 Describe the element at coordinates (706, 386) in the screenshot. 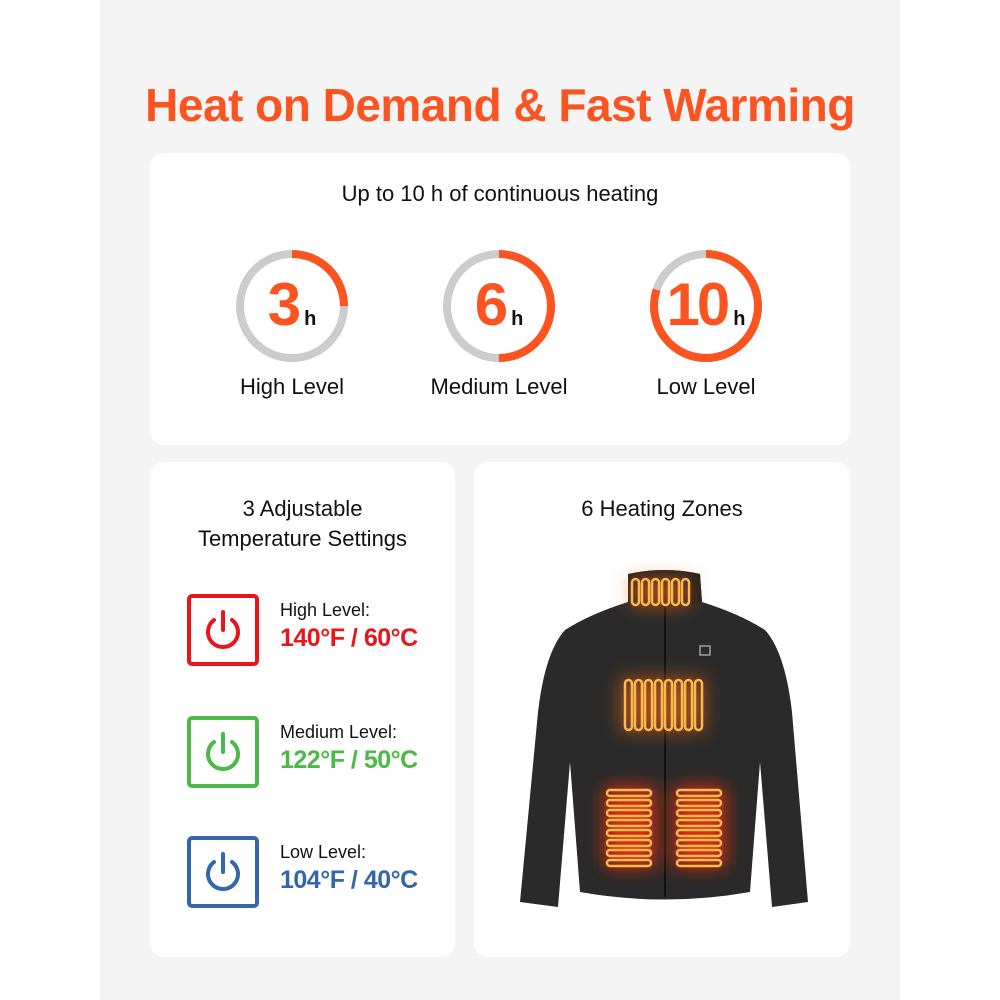

I see `ring-label: Low Level` at that location.